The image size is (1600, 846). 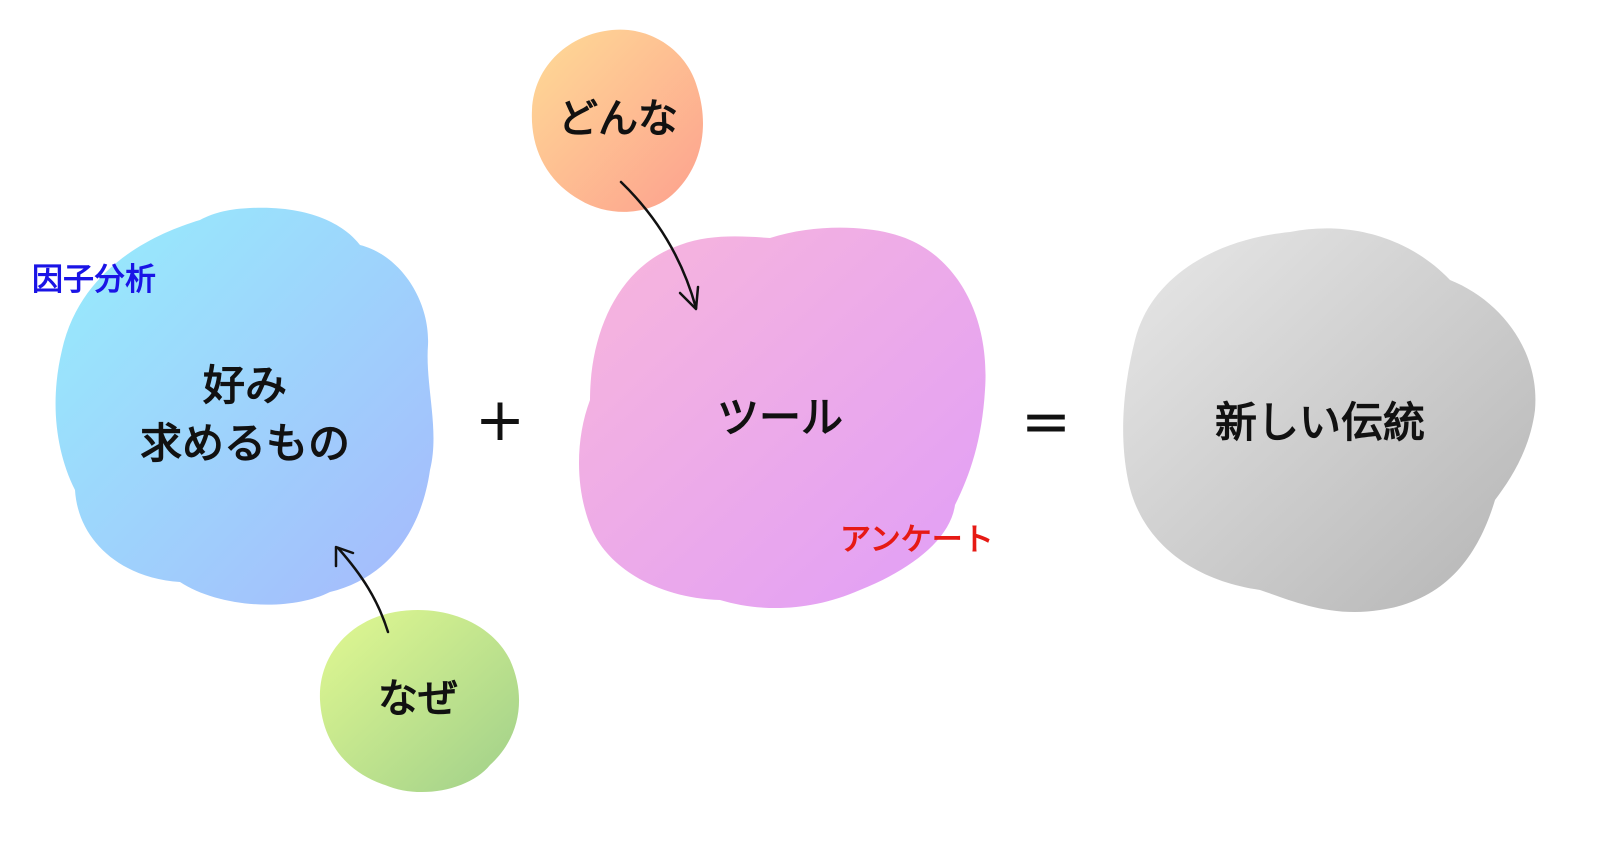 What do you see at coordinates (244, 385) in the screenshot?
I see `preference-line-1: 好み` at bounding box center [244, 385].